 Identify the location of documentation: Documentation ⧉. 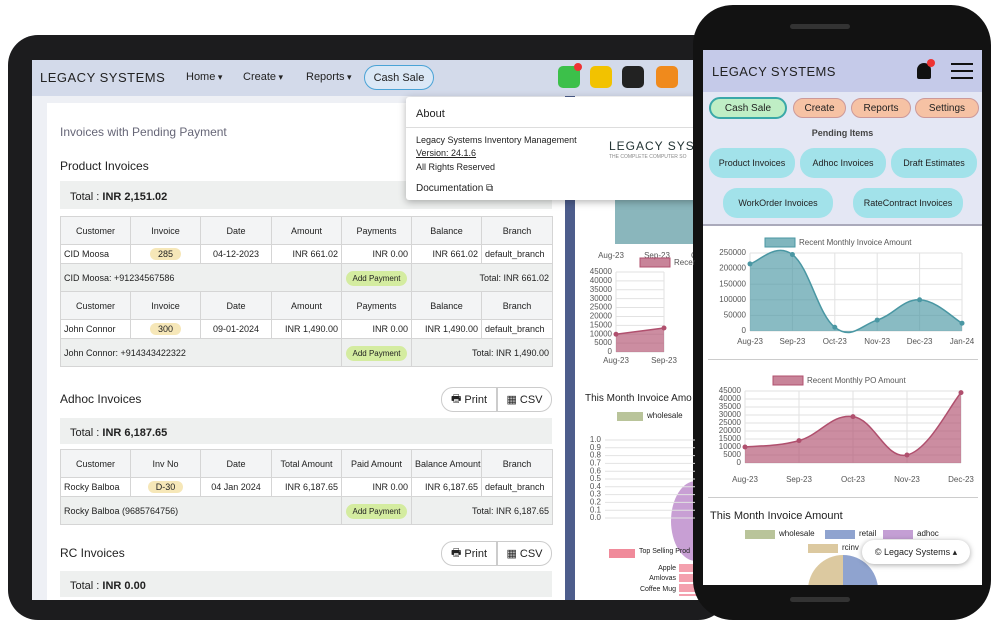
(455, 188).